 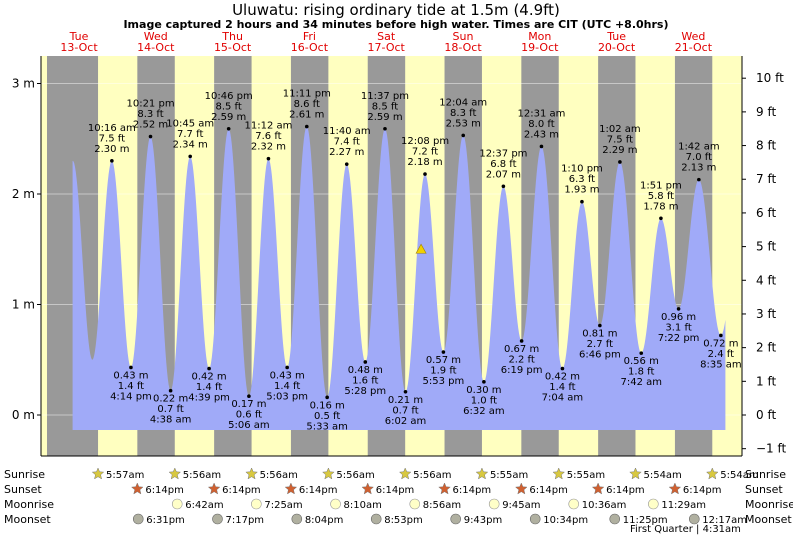 What do you see at coordinates (269, 126) in the screenshot?
I see `high-label-time: 11:12 am` at bounding box center [269, 126].